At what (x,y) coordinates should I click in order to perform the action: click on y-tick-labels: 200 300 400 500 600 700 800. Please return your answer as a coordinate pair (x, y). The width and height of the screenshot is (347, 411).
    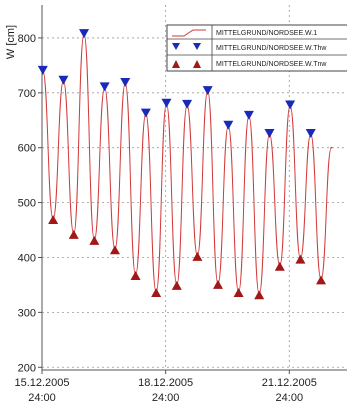
    Looking at the image, I should click on (27, 203).